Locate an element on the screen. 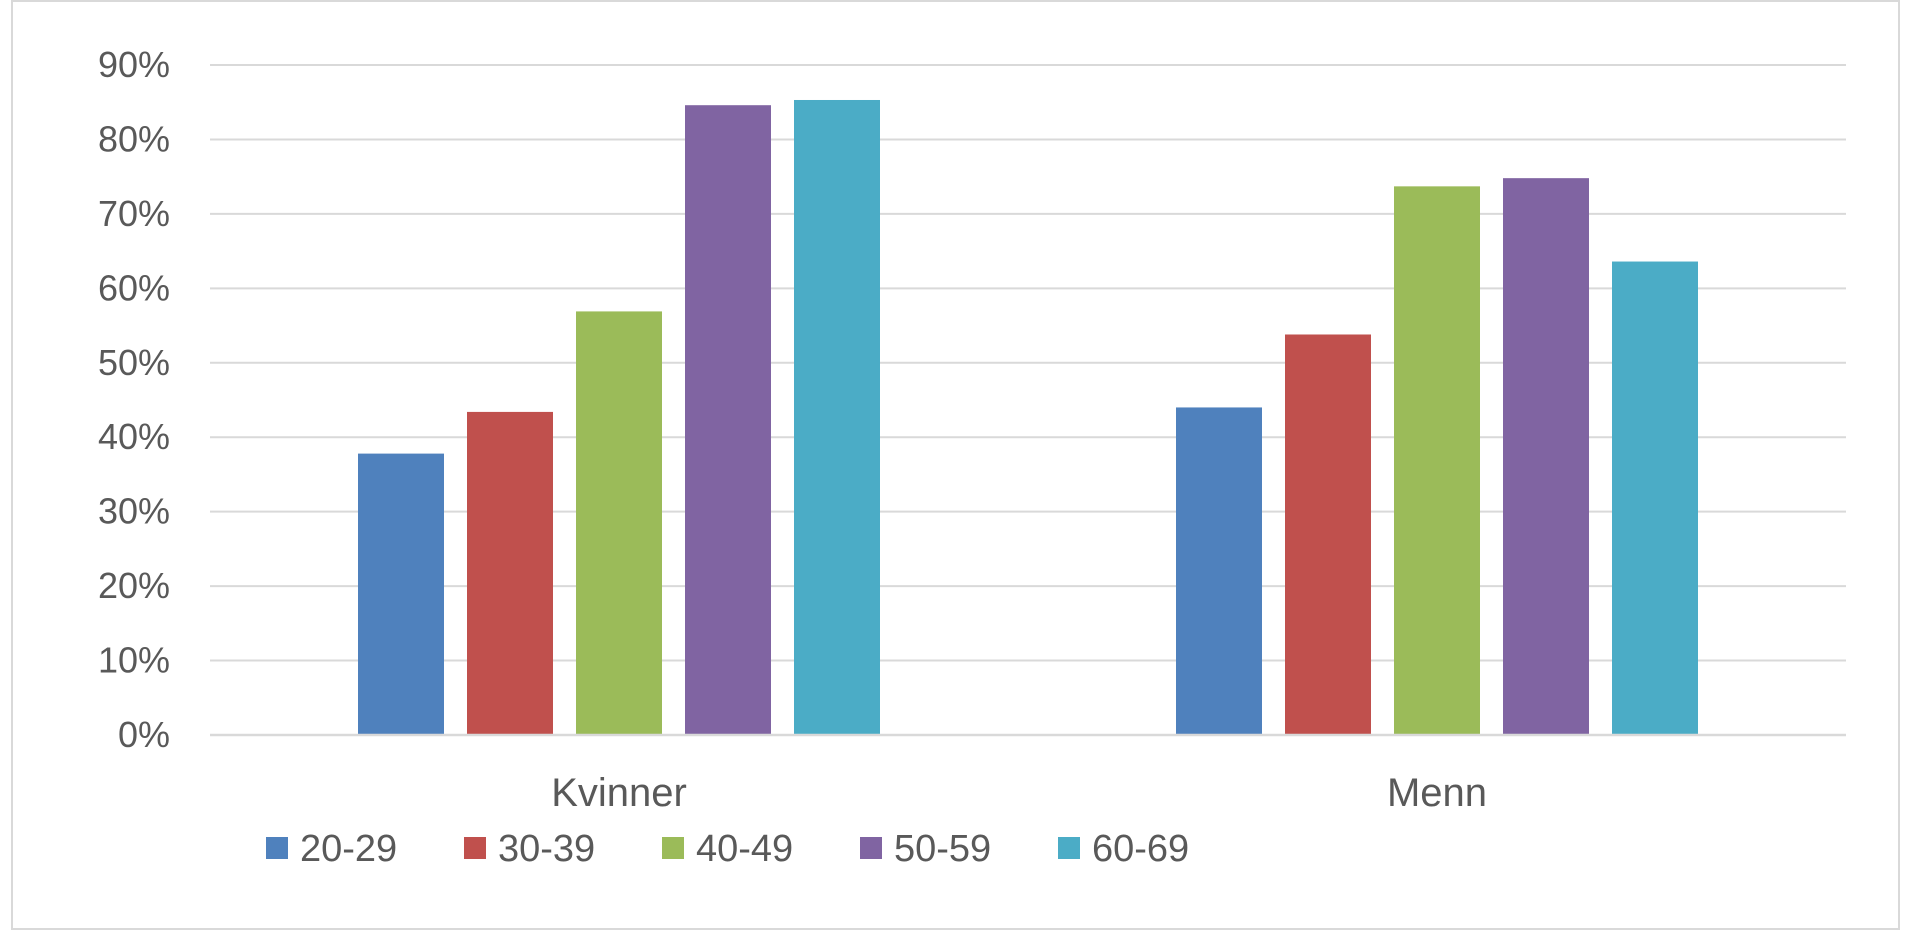  y-tick-label: 90% is located at coordinates (134, 64).